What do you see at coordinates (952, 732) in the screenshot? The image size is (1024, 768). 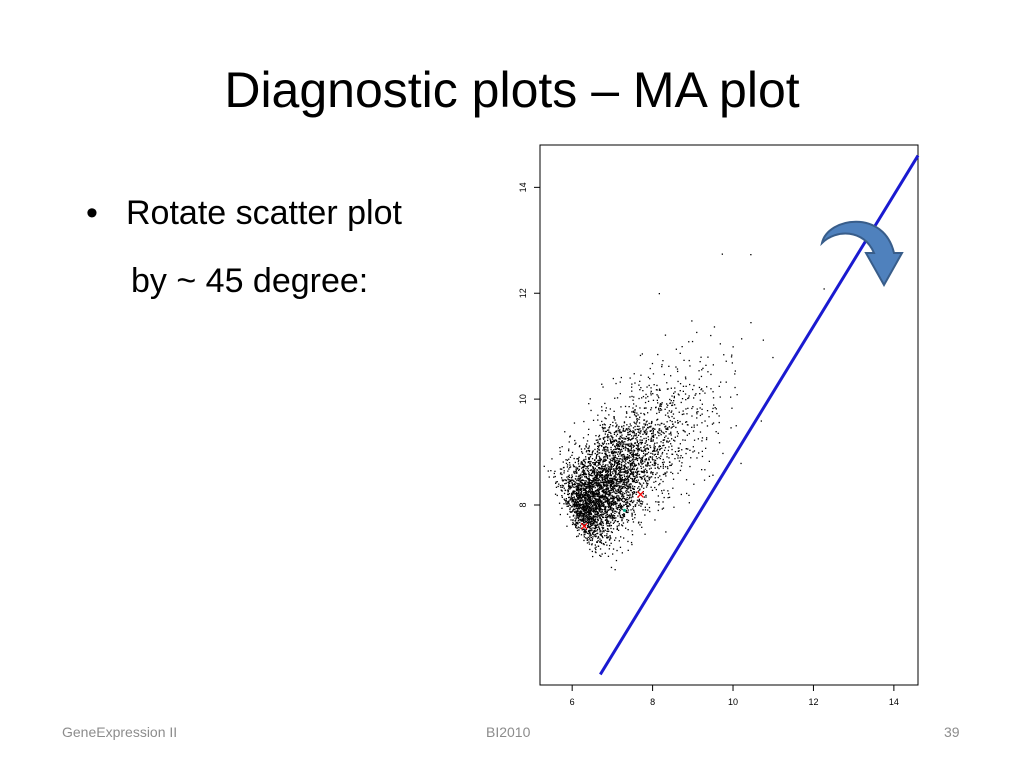 I see `footer-page-number: 39` at bounding box center [952, 732].